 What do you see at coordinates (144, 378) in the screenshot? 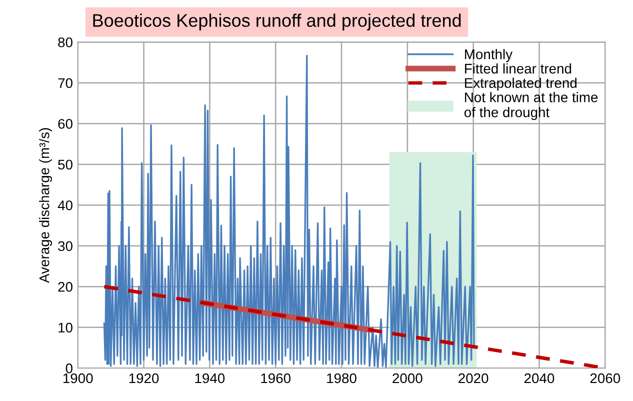
I see `x-tick-label: 1920` at bounding box center [144, 378].